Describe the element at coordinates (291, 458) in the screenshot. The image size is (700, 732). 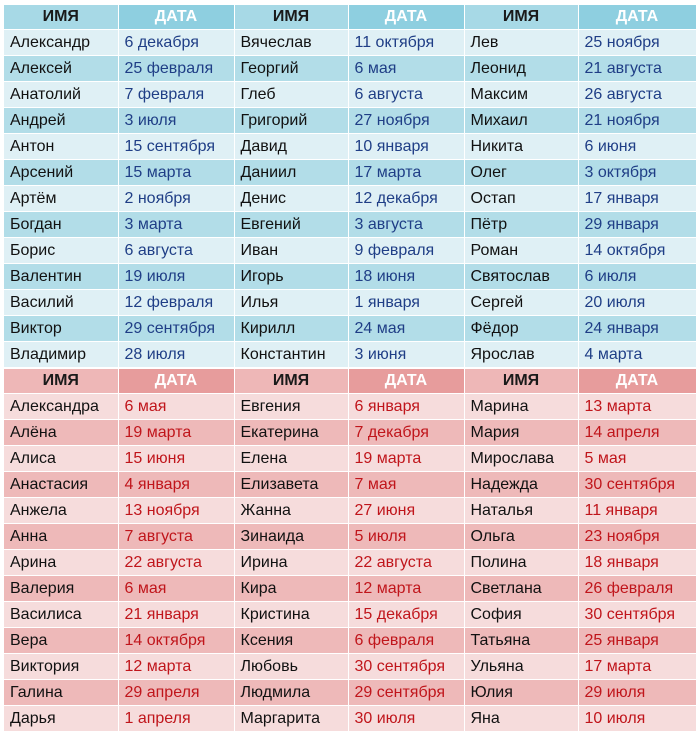
I see `name-cell: Елена` at that location.